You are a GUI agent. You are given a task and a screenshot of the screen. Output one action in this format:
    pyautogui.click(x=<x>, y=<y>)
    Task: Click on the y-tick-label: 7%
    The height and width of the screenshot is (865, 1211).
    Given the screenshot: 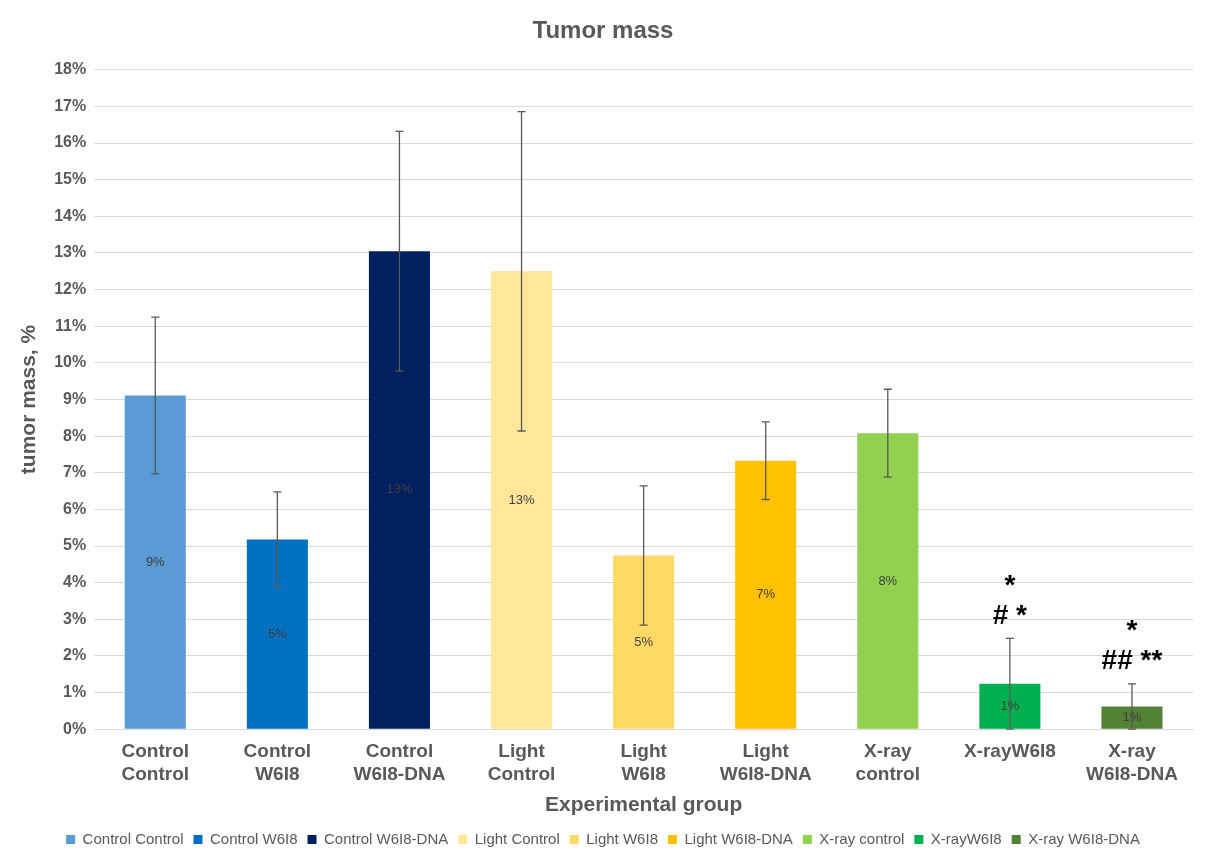 What is the action you would take?
    pyautogui.click(x=75, y=472)
    